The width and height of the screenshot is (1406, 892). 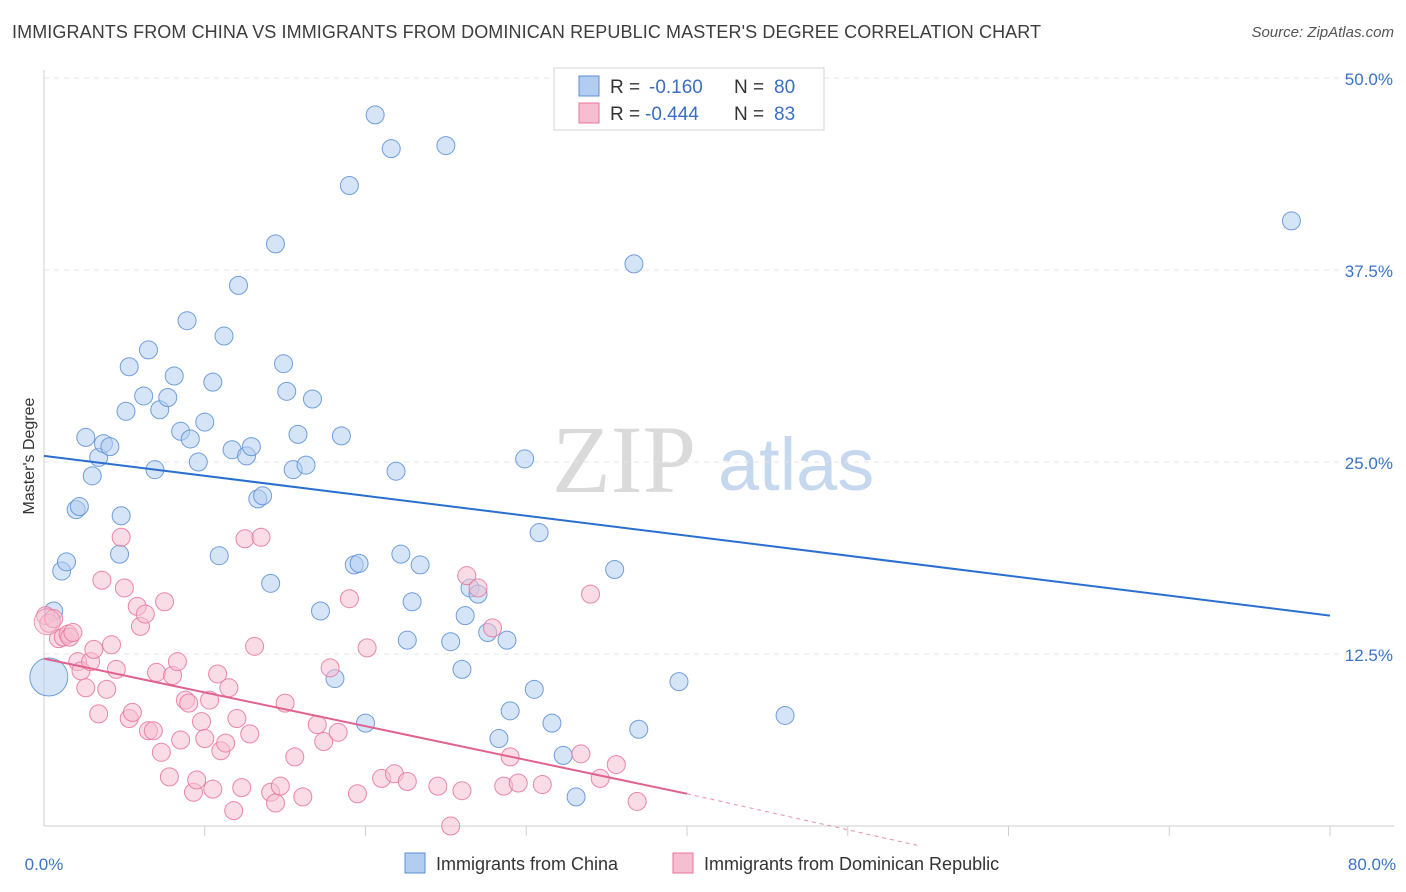 What do you see at coordinates (689, 99) in the screenshot?
I see `stats-box: R = -0.160 N = 80 R = -0.444 N = 83` at bounding box center [689, 99].